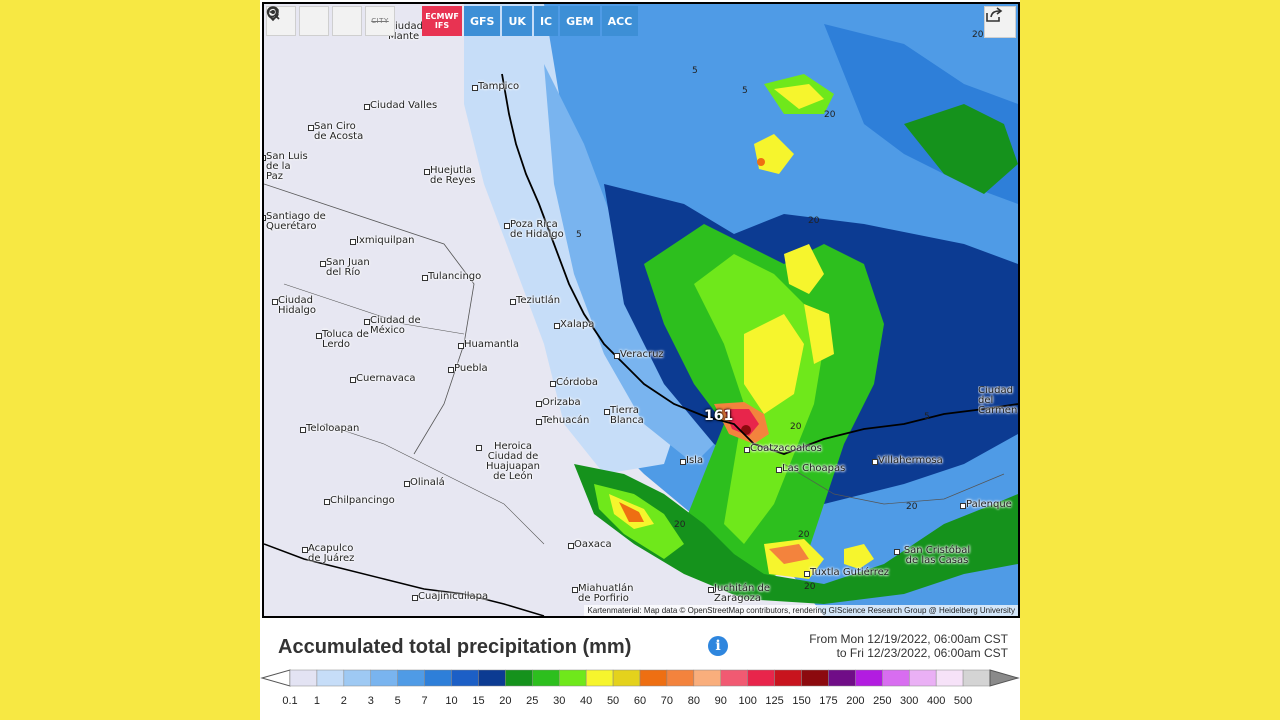  I want to click on city-label: Las Choapas, so click(810, 468).